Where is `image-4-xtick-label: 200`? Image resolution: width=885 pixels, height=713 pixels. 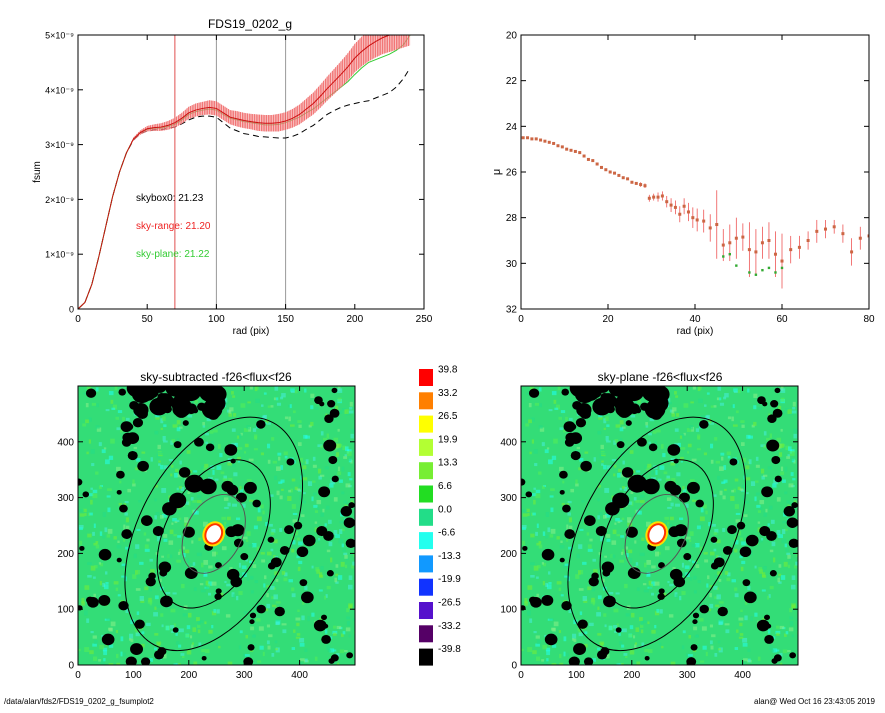 image-4-xtick-label: 200 is located at coordinates (631, 675).